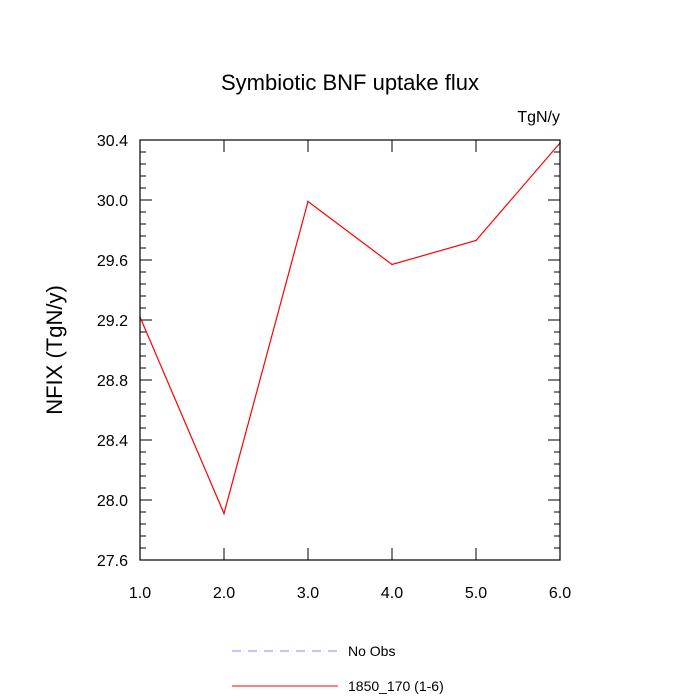  Describe the element at coordinates (54, 350) in the screenshot. I see `y-axis-label: NFIX (TgN/y)` at that location.